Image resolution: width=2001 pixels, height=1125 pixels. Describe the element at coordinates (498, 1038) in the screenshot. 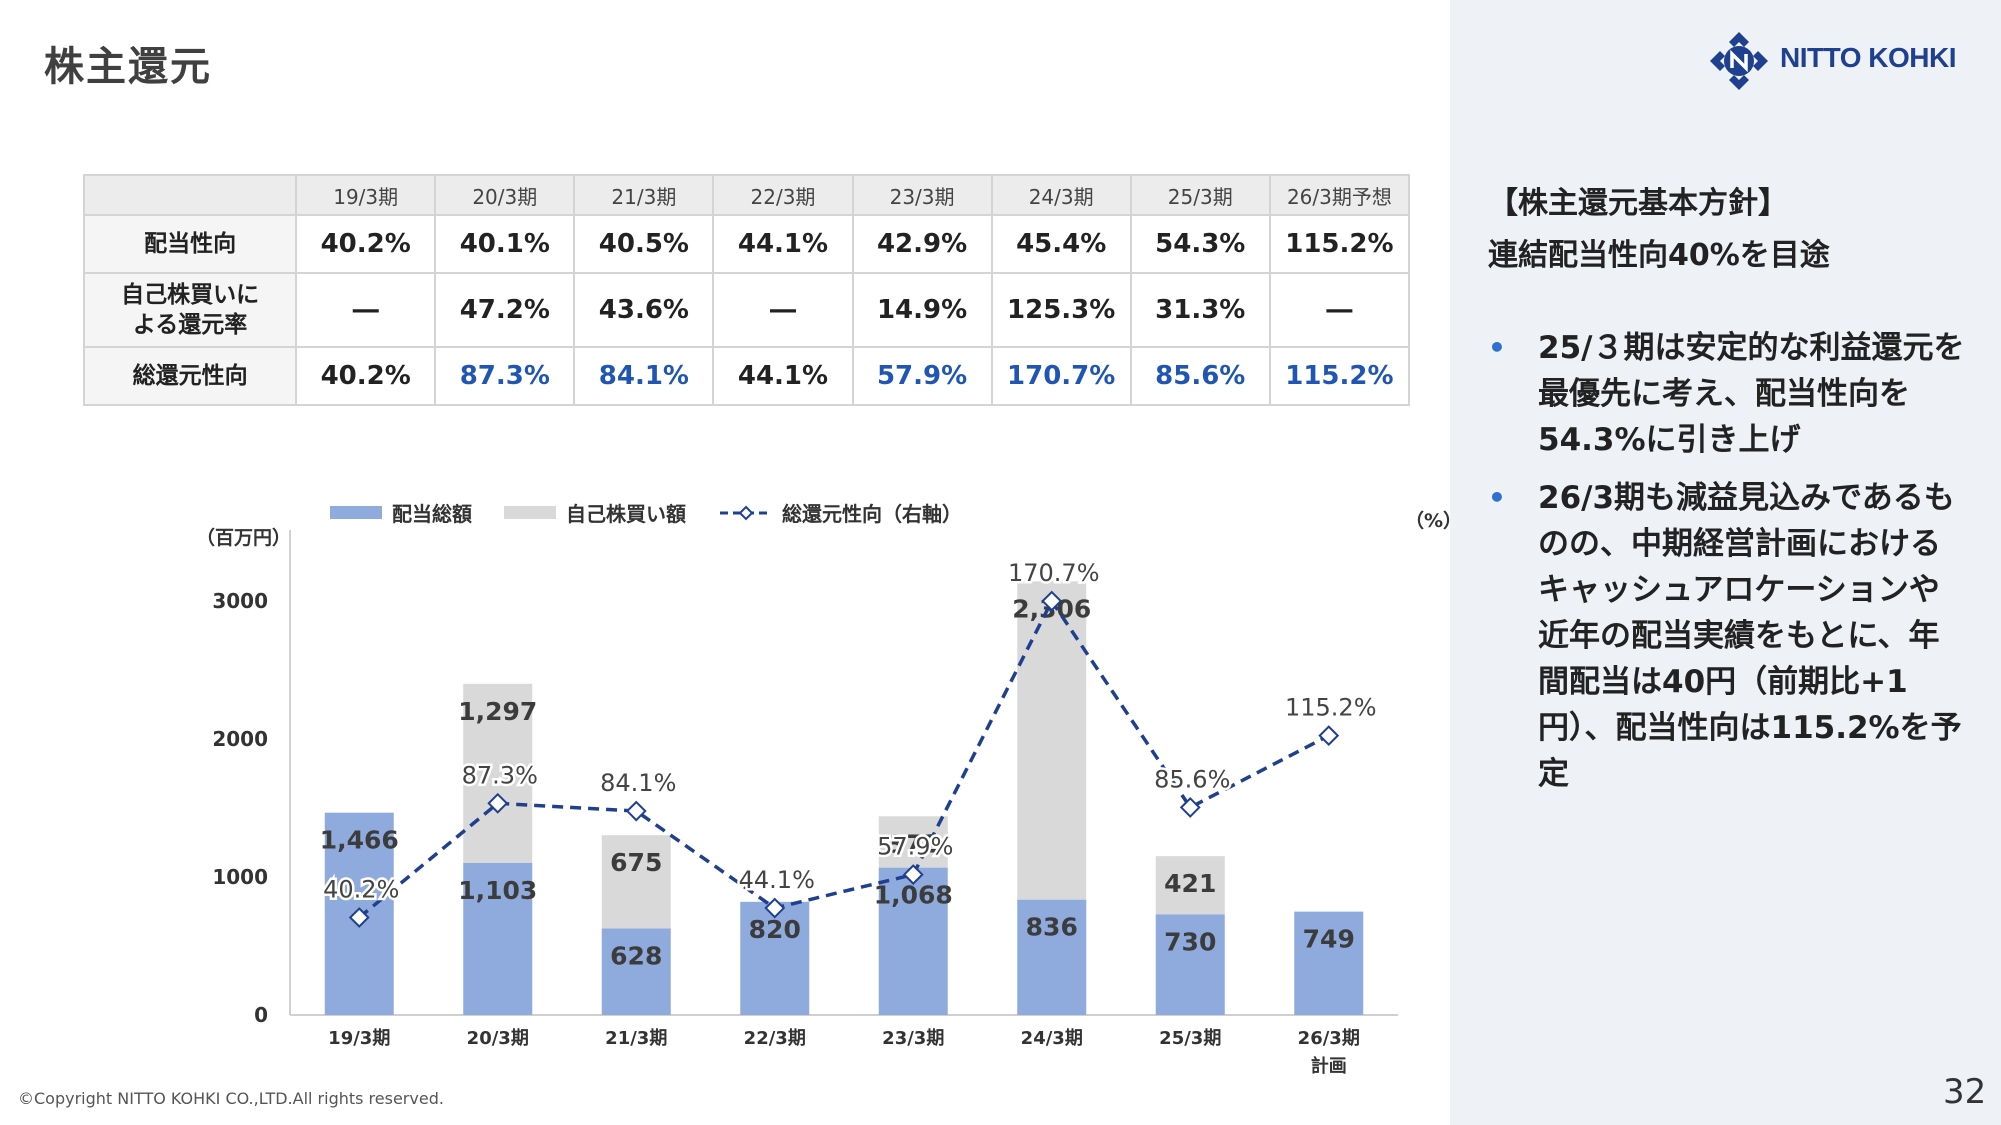

I see `x-tick-label: 20/3期` at that location.